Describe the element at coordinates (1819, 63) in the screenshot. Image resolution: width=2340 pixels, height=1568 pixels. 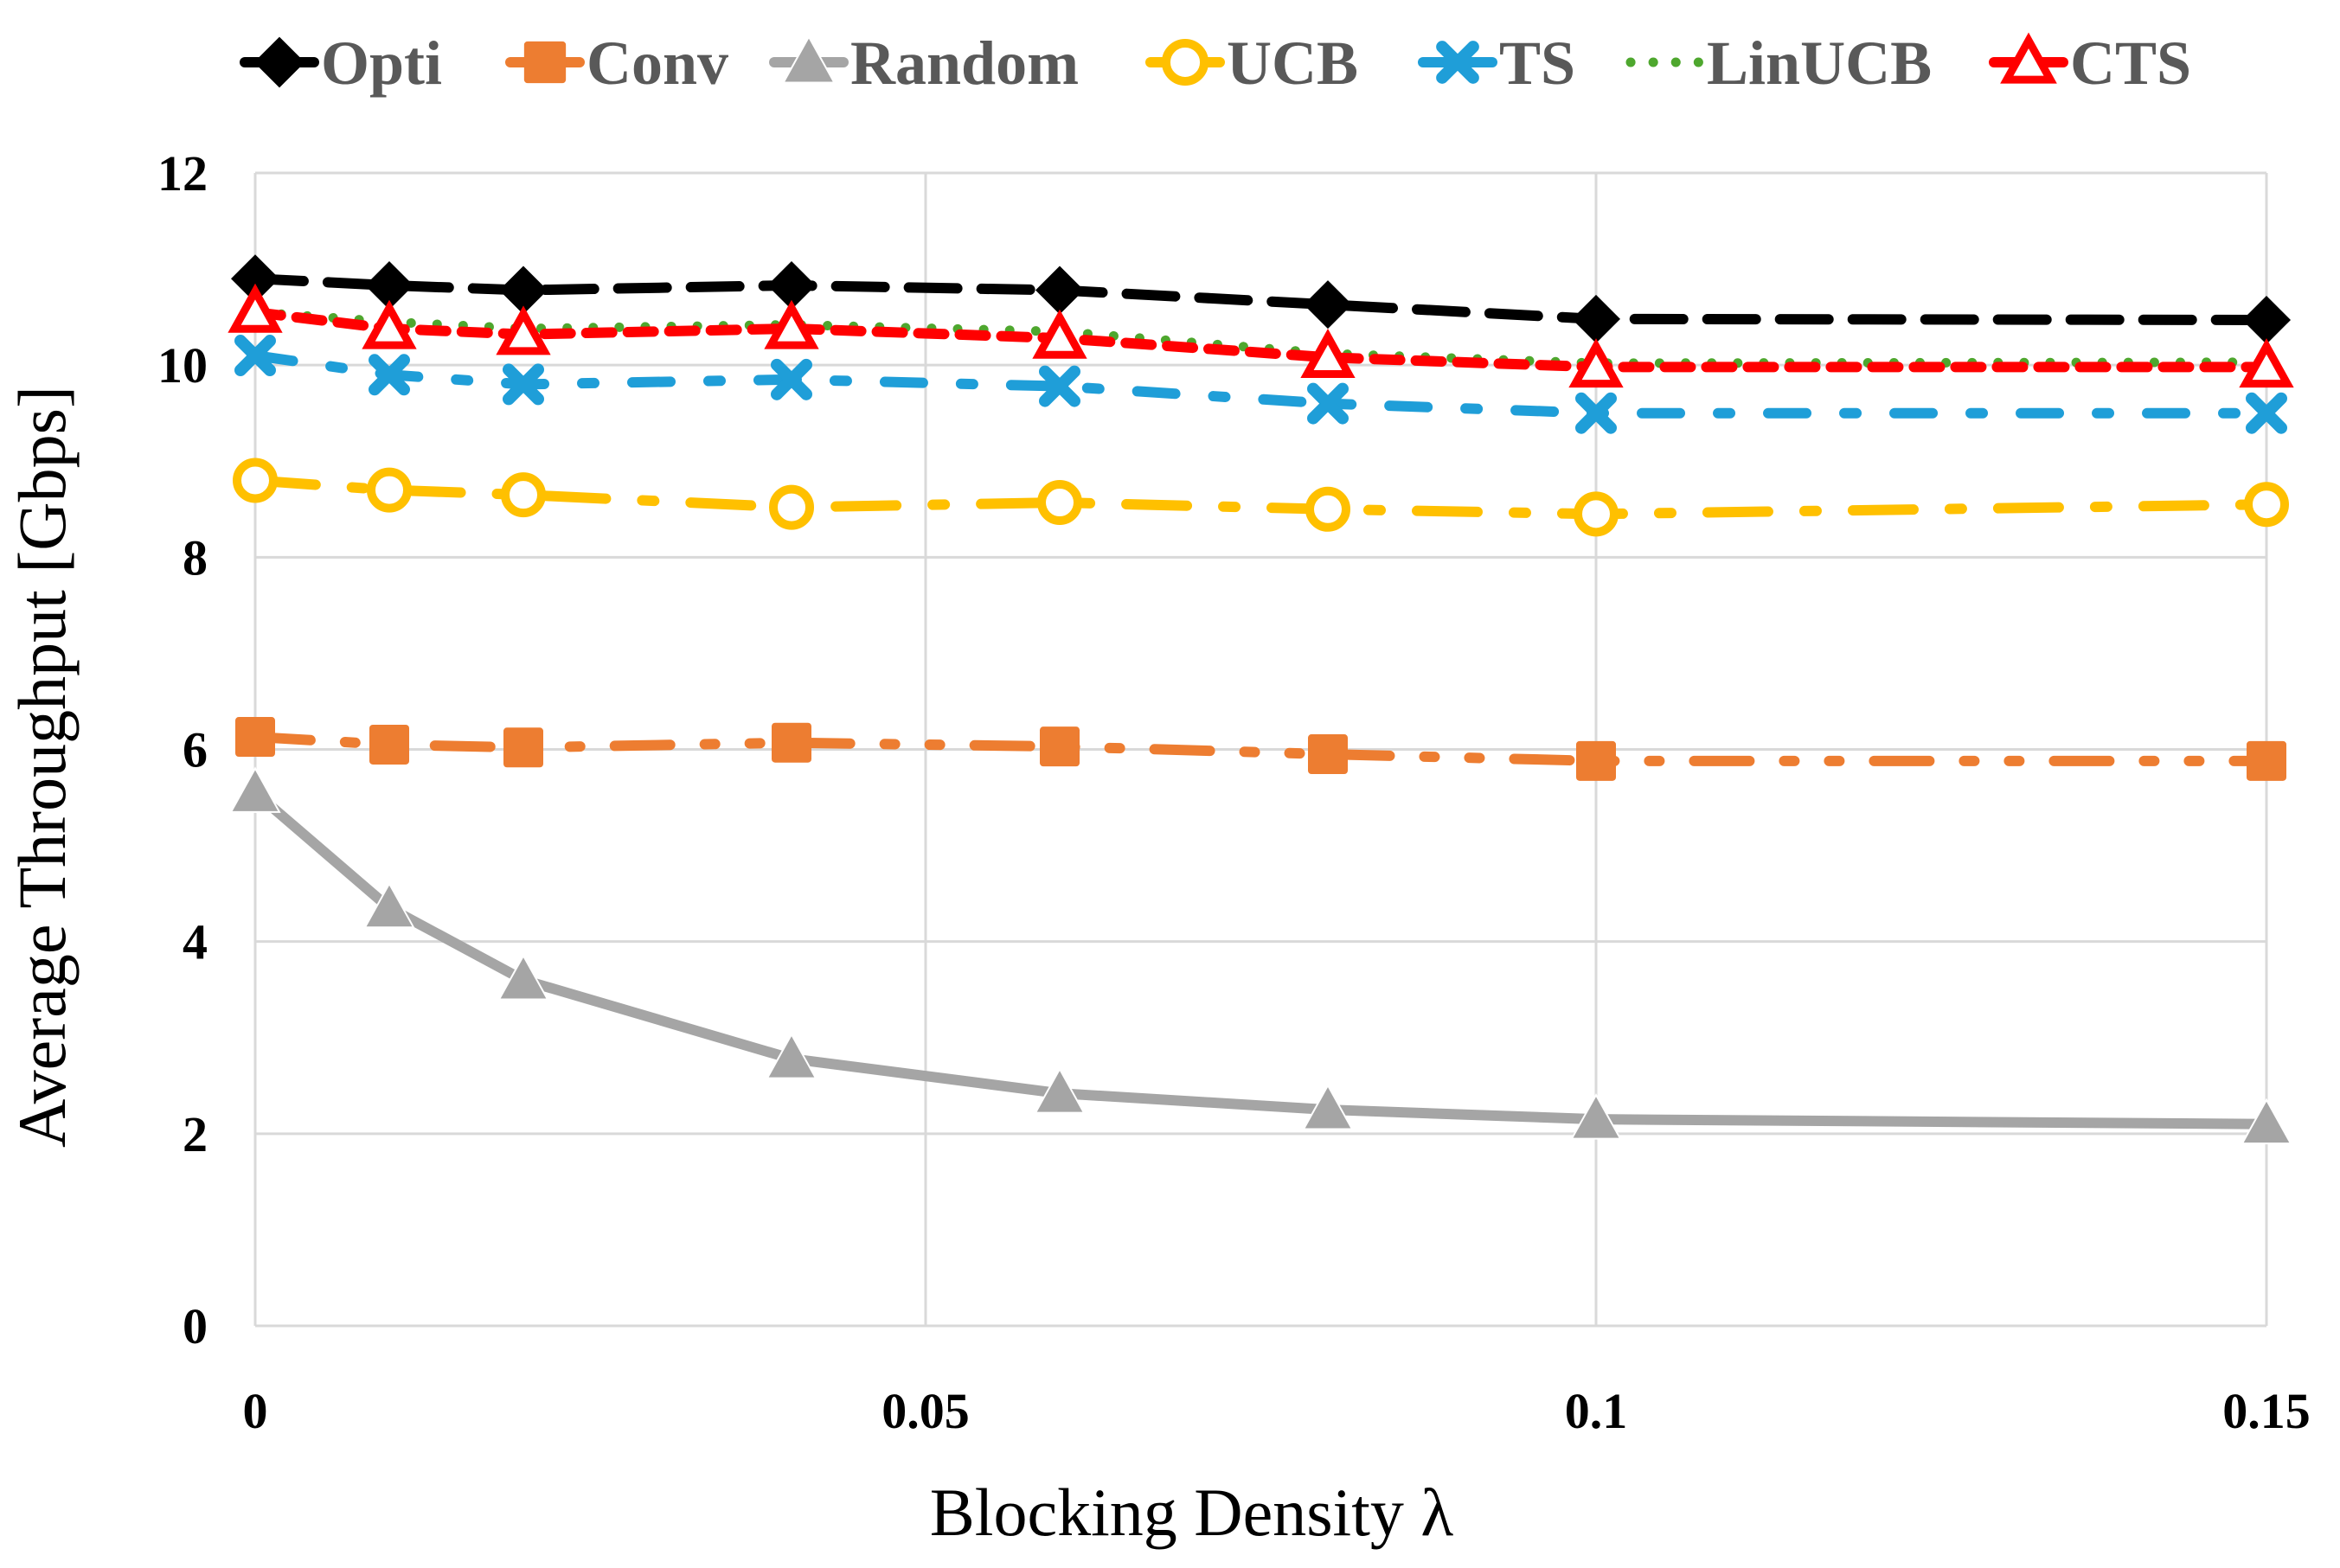
I see `legend-label-linucb: LinUCB` at that location.